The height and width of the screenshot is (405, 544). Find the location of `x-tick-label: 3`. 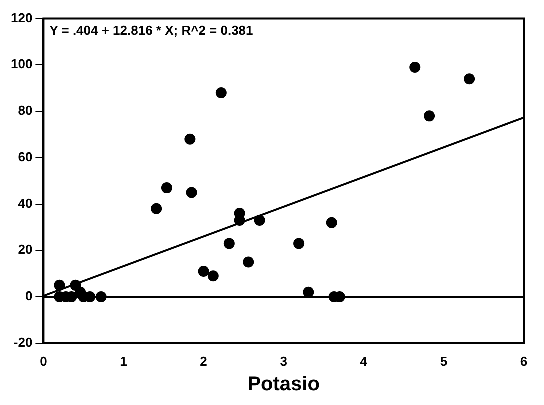

x-tick-label: 3 is located at coordinates (284, 361).